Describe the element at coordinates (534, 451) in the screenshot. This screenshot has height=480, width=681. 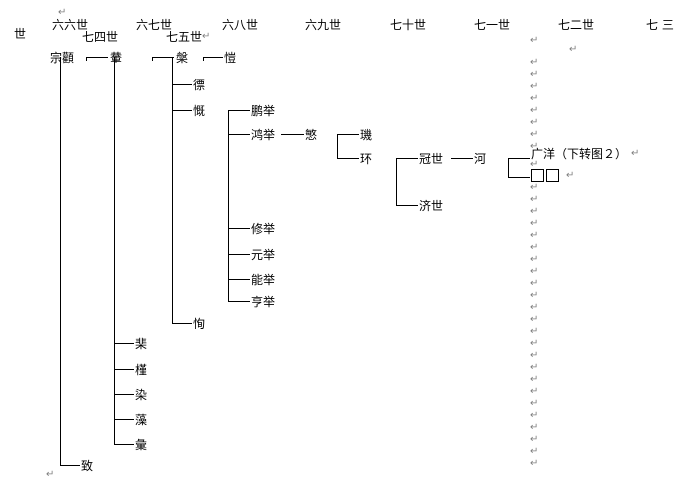
I see `paragraph-return-mark-37: ↵` at that location.